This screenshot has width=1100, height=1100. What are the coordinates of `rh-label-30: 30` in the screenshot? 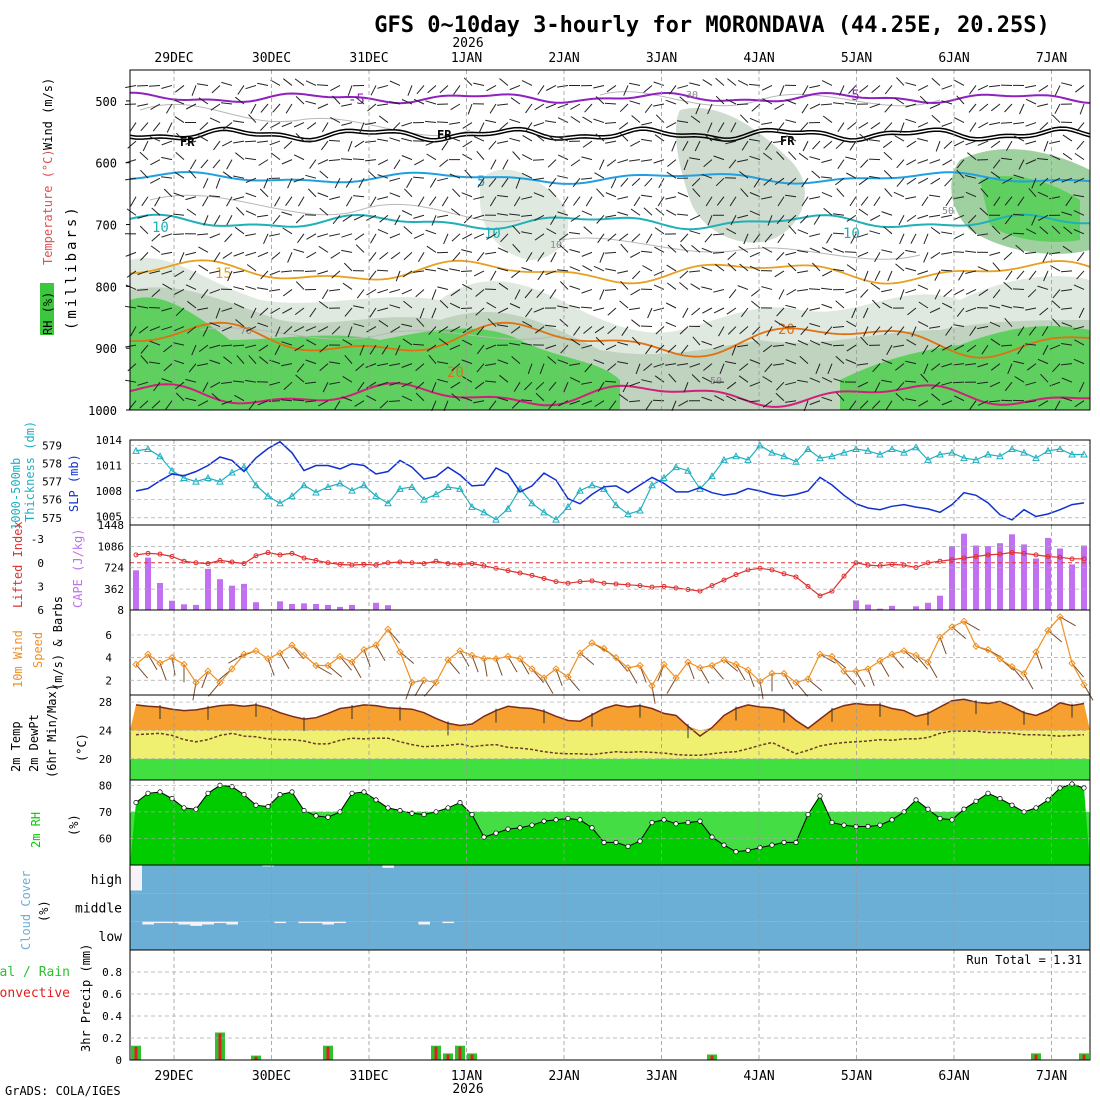 It's located at (692, 95).